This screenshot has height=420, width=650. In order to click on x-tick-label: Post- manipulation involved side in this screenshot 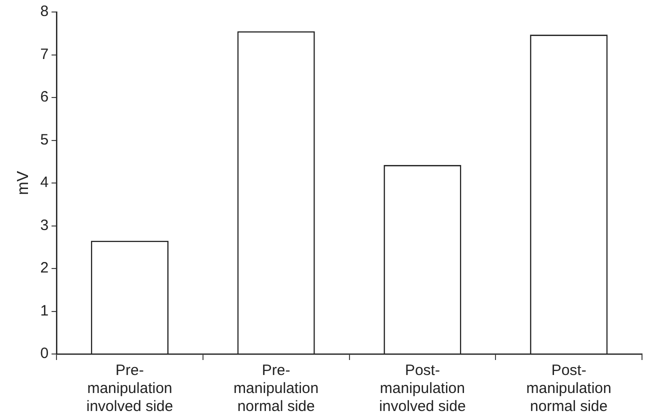, I will do `click(422, 389)`.